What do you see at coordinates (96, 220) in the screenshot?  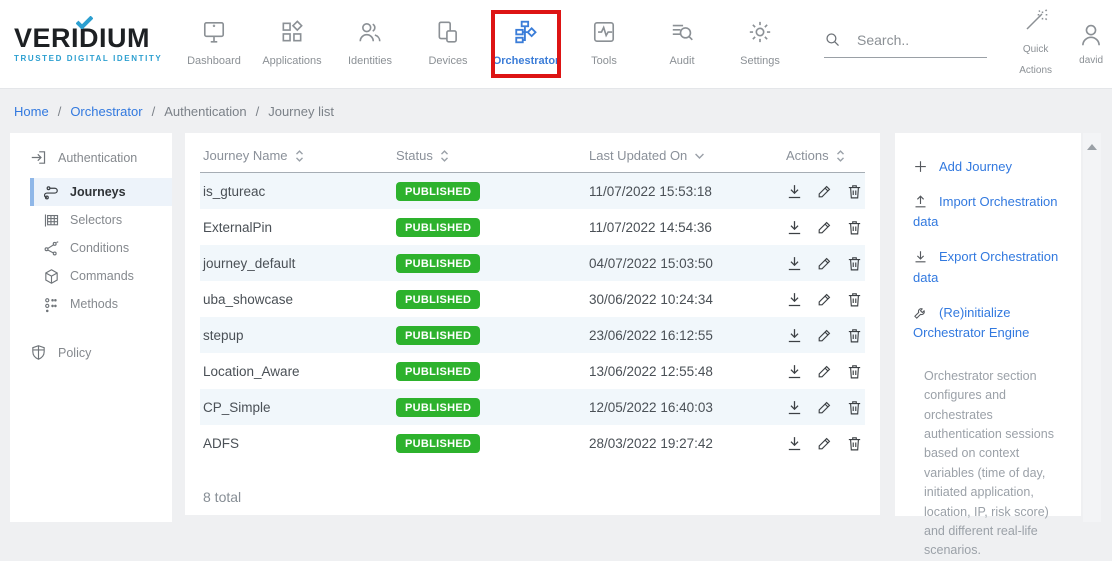 I see `sidebar-label: Selectors` at bounding box center [96, 220].